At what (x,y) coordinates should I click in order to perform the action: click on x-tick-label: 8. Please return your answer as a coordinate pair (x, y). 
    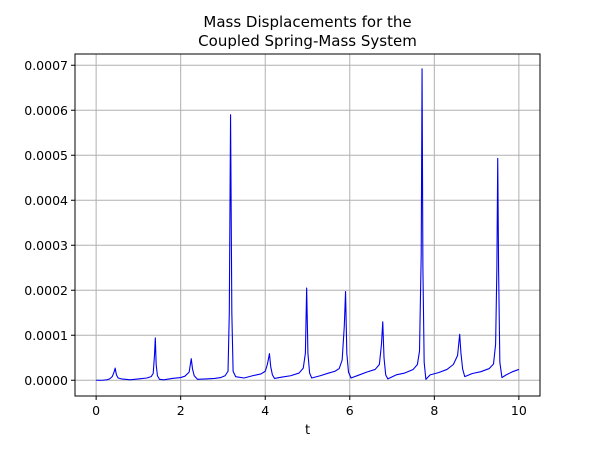
    Looking at the image, I should click on (434, 410).